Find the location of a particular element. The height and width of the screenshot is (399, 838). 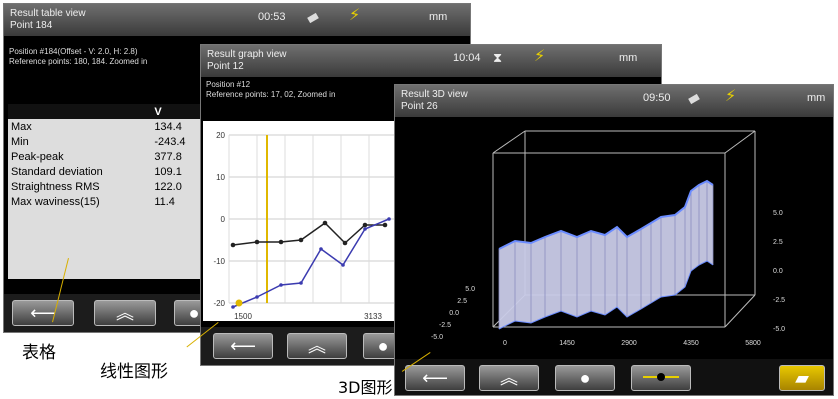

graph-line-button is located at coordinates (661, 378).